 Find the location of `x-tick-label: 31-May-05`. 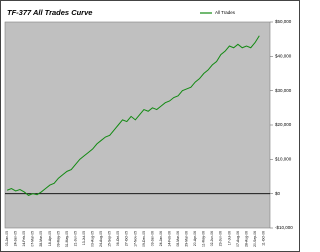

x-tick-label: 31-May-05 is located at coordinates (67, 239).